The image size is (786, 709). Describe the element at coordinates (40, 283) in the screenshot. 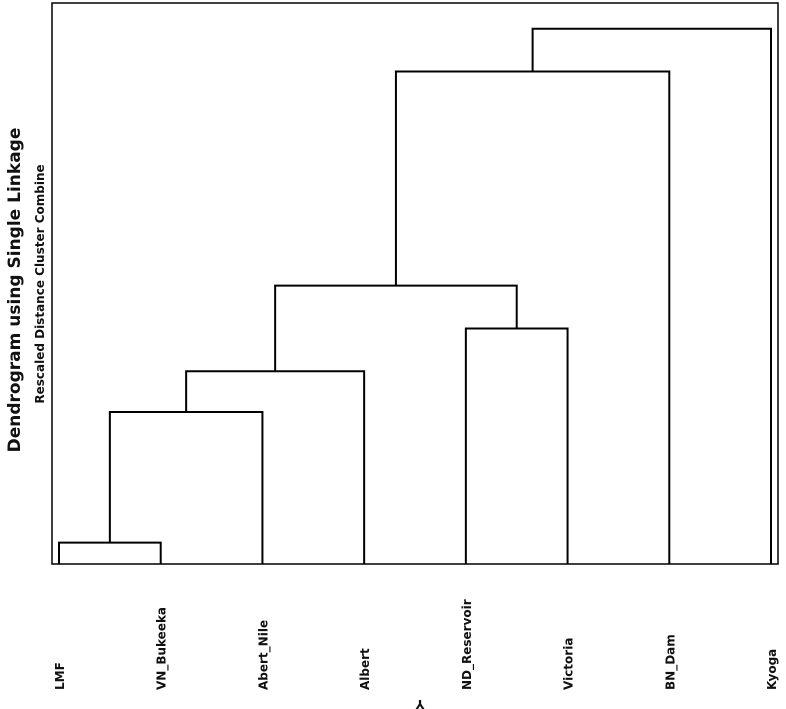

I see `chart-subtitle: Rescaled Distance Cluster Combine` at that location.